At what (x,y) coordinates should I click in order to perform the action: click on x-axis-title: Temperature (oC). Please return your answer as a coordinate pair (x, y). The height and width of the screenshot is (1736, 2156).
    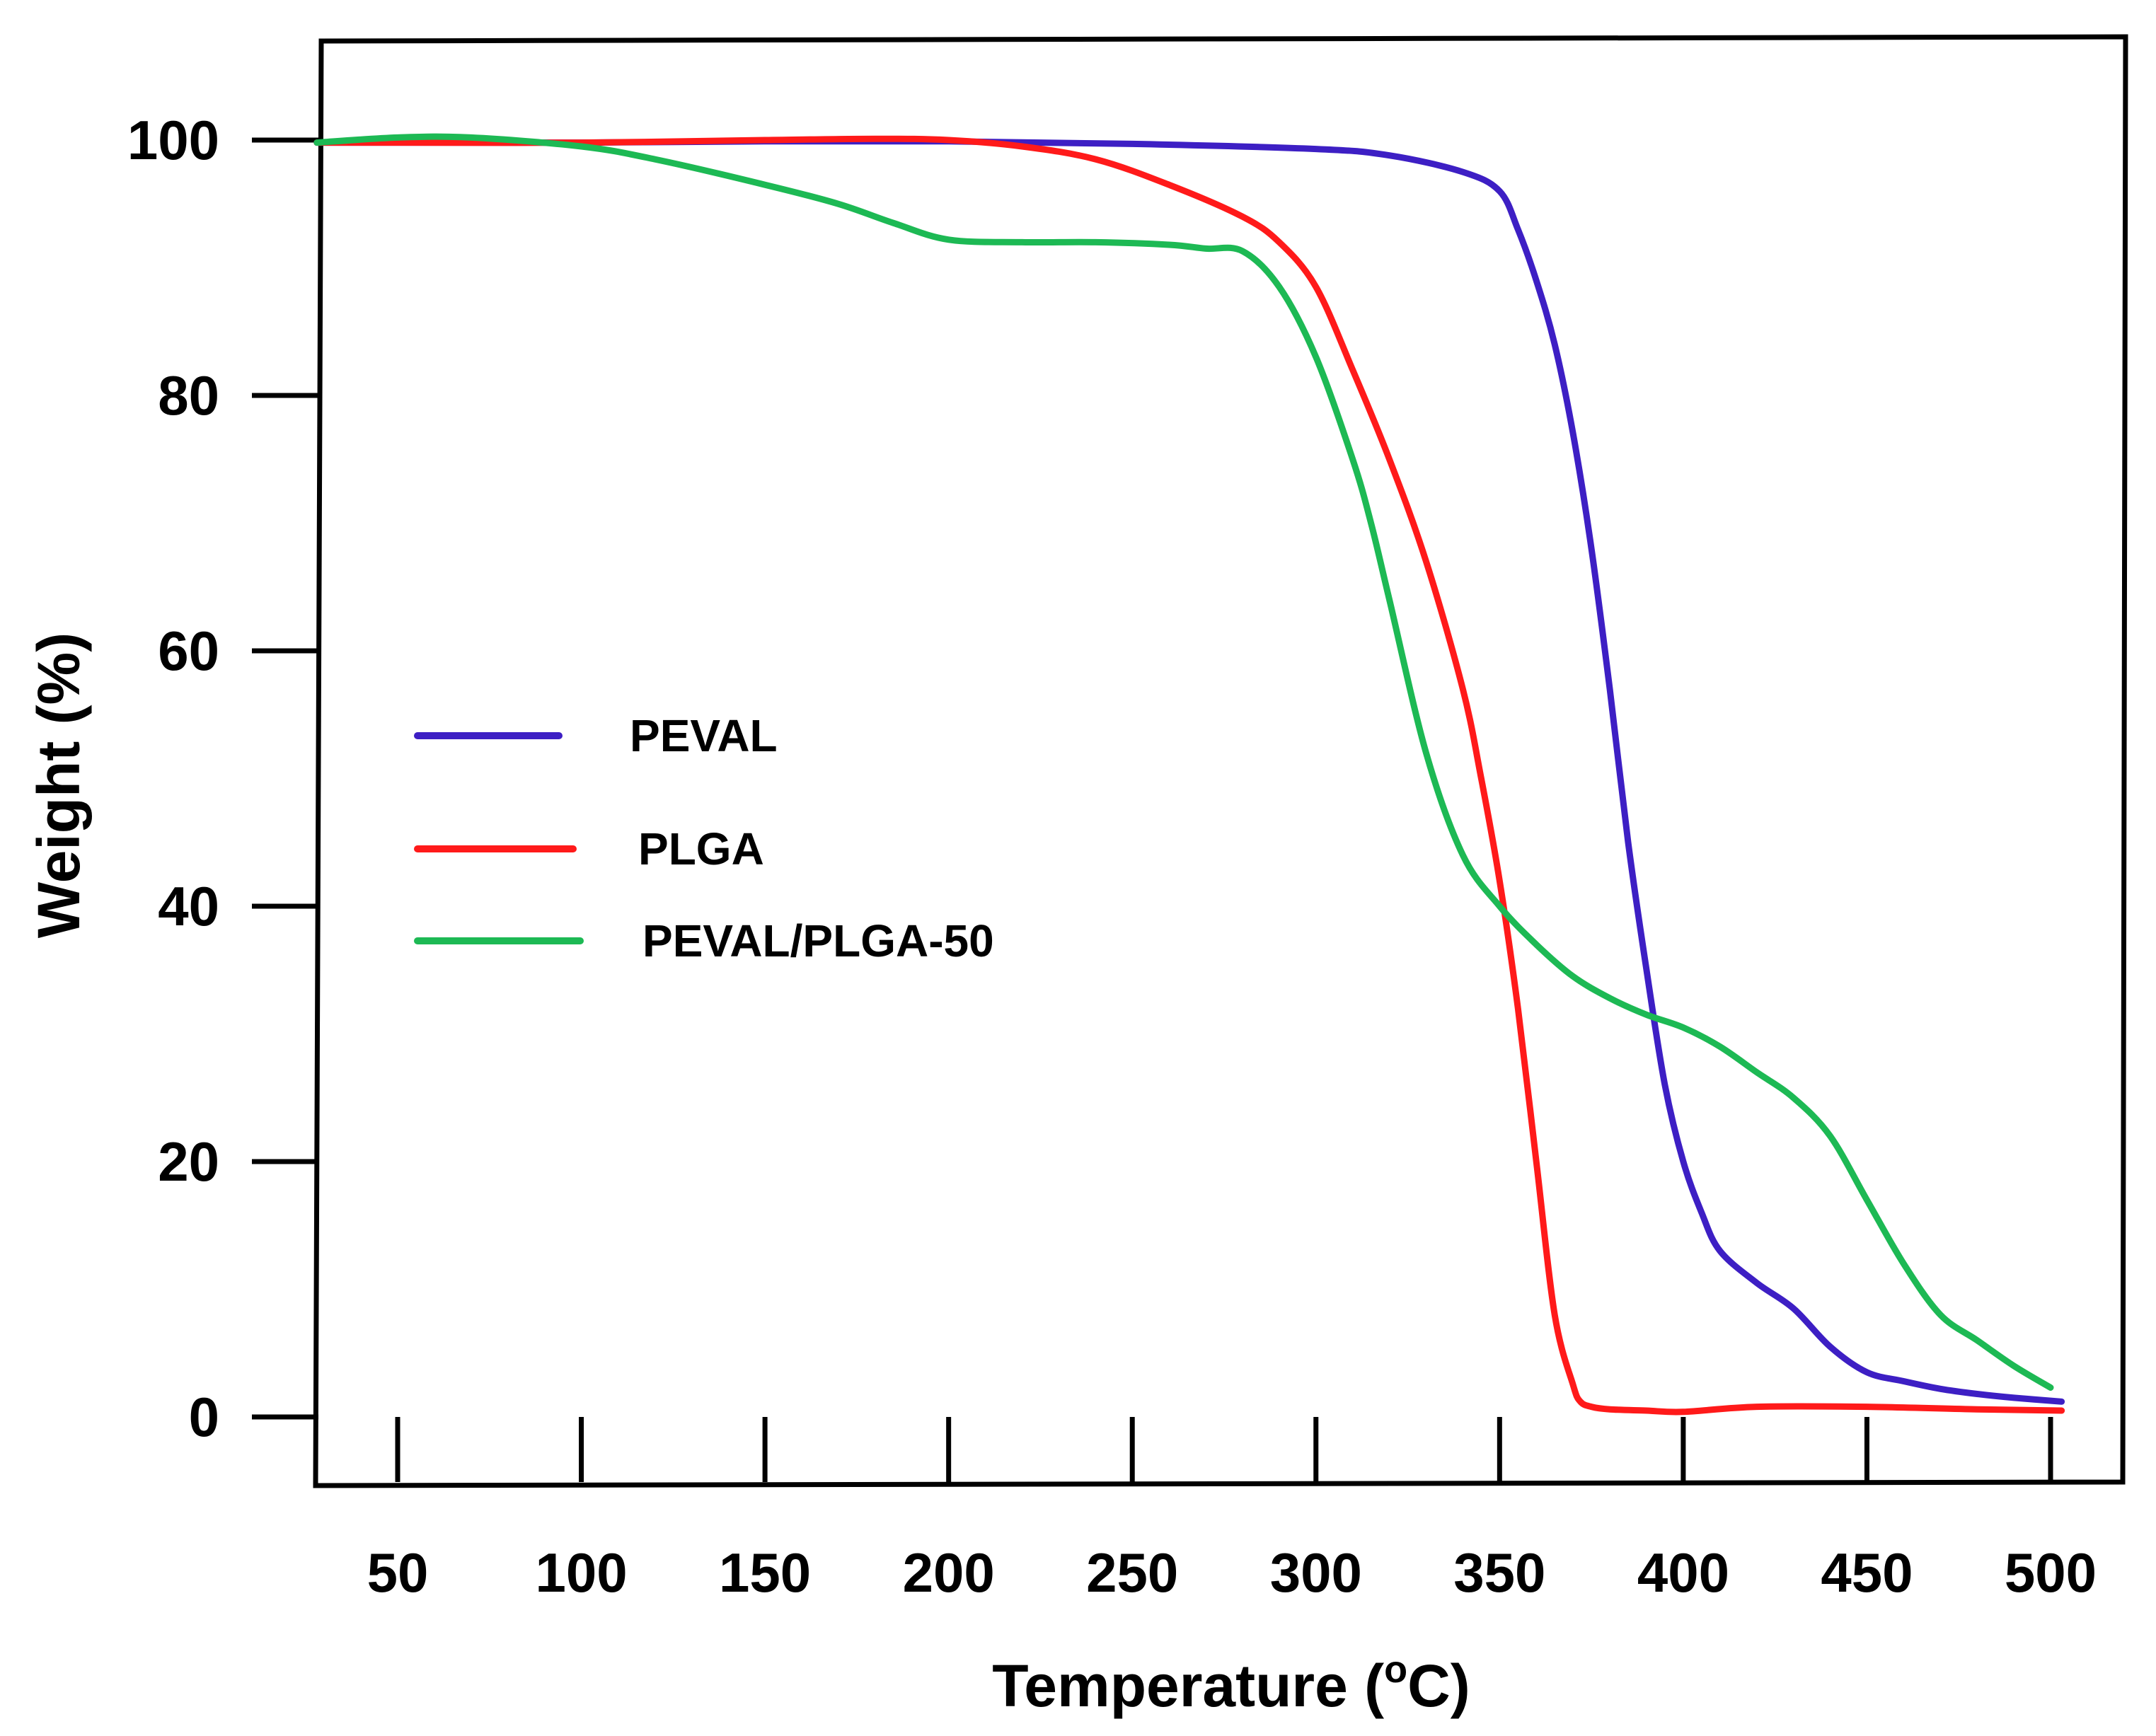
    Looking at the image, I should click on (1231, 1683).